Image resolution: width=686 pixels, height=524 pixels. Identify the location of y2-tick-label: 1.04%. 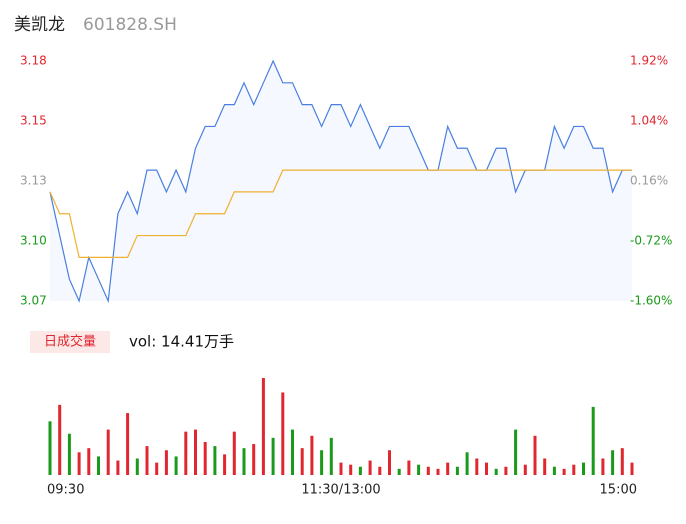
(649, 121).